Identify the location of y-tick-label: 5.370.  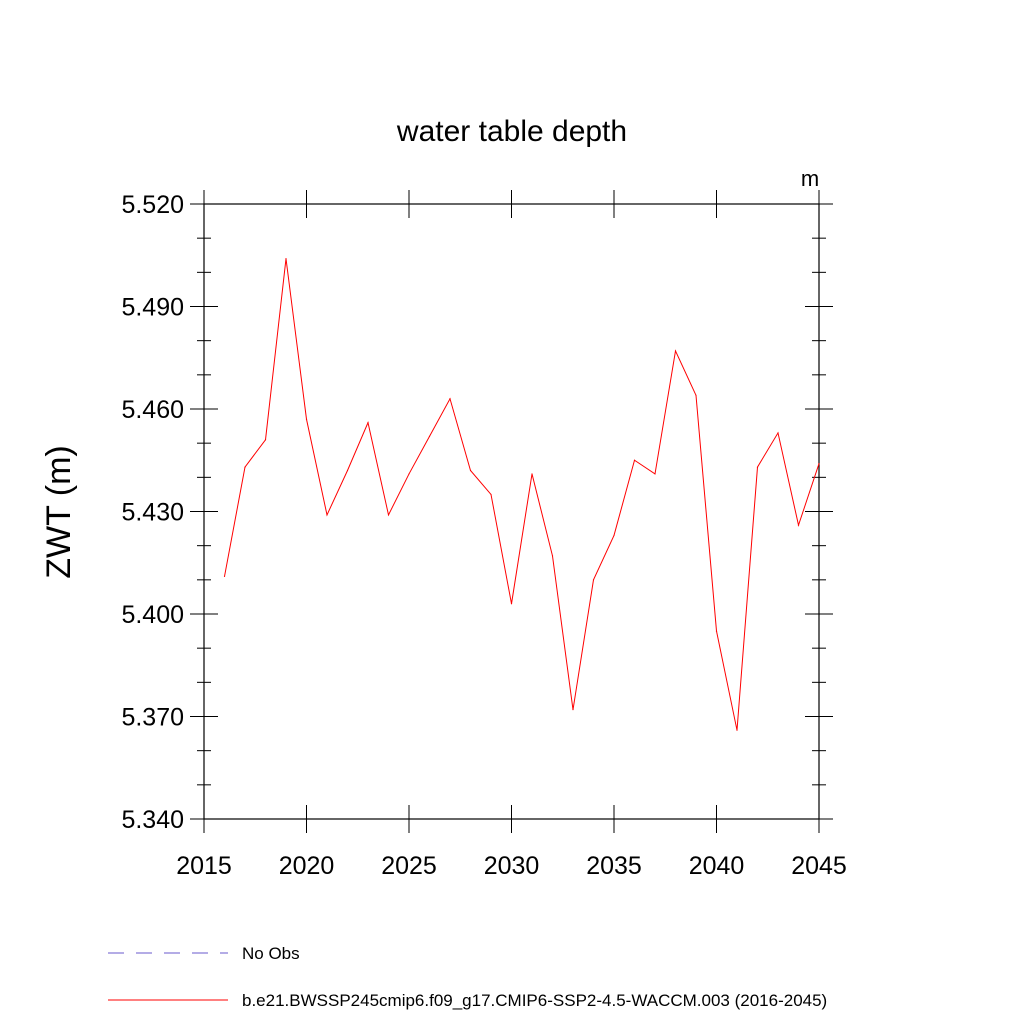
(152, 718).